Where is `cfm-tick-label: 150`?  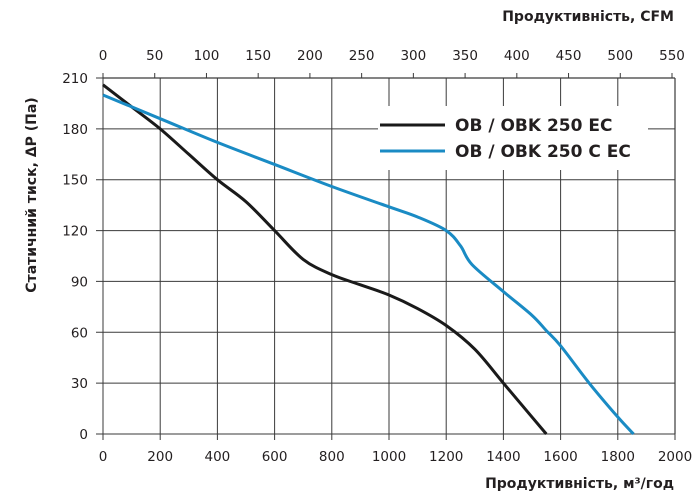 cfm-tick-label: 150 is located at coordinates (258, 56).